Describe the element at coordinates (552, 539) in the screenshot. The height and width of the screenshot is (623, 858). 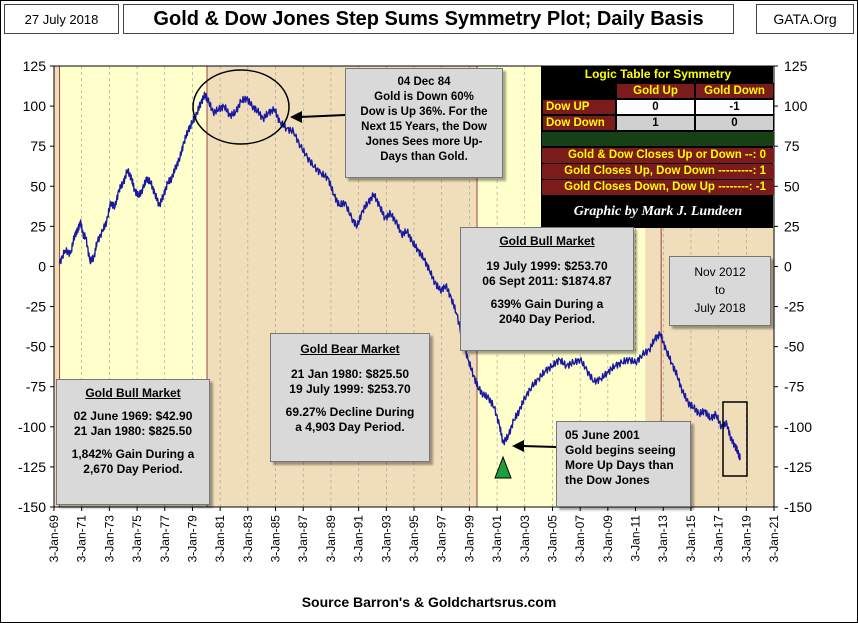
I see `x-tick-label: 3-Jan-05` at that location.